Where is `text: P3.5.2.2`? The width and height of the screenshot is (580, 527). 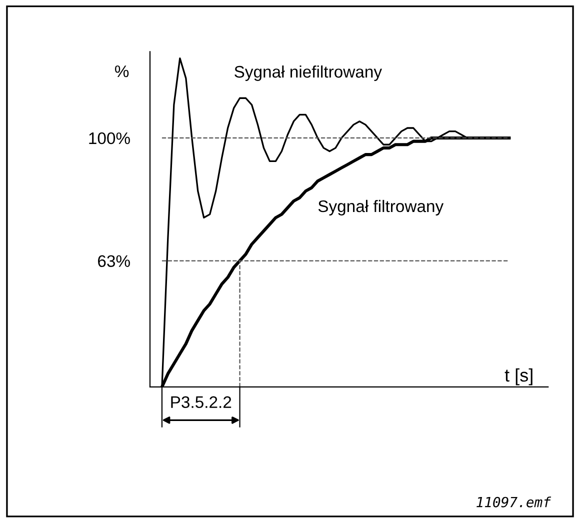 text: P3.5.2.2 is located at coordinates (201, 402).